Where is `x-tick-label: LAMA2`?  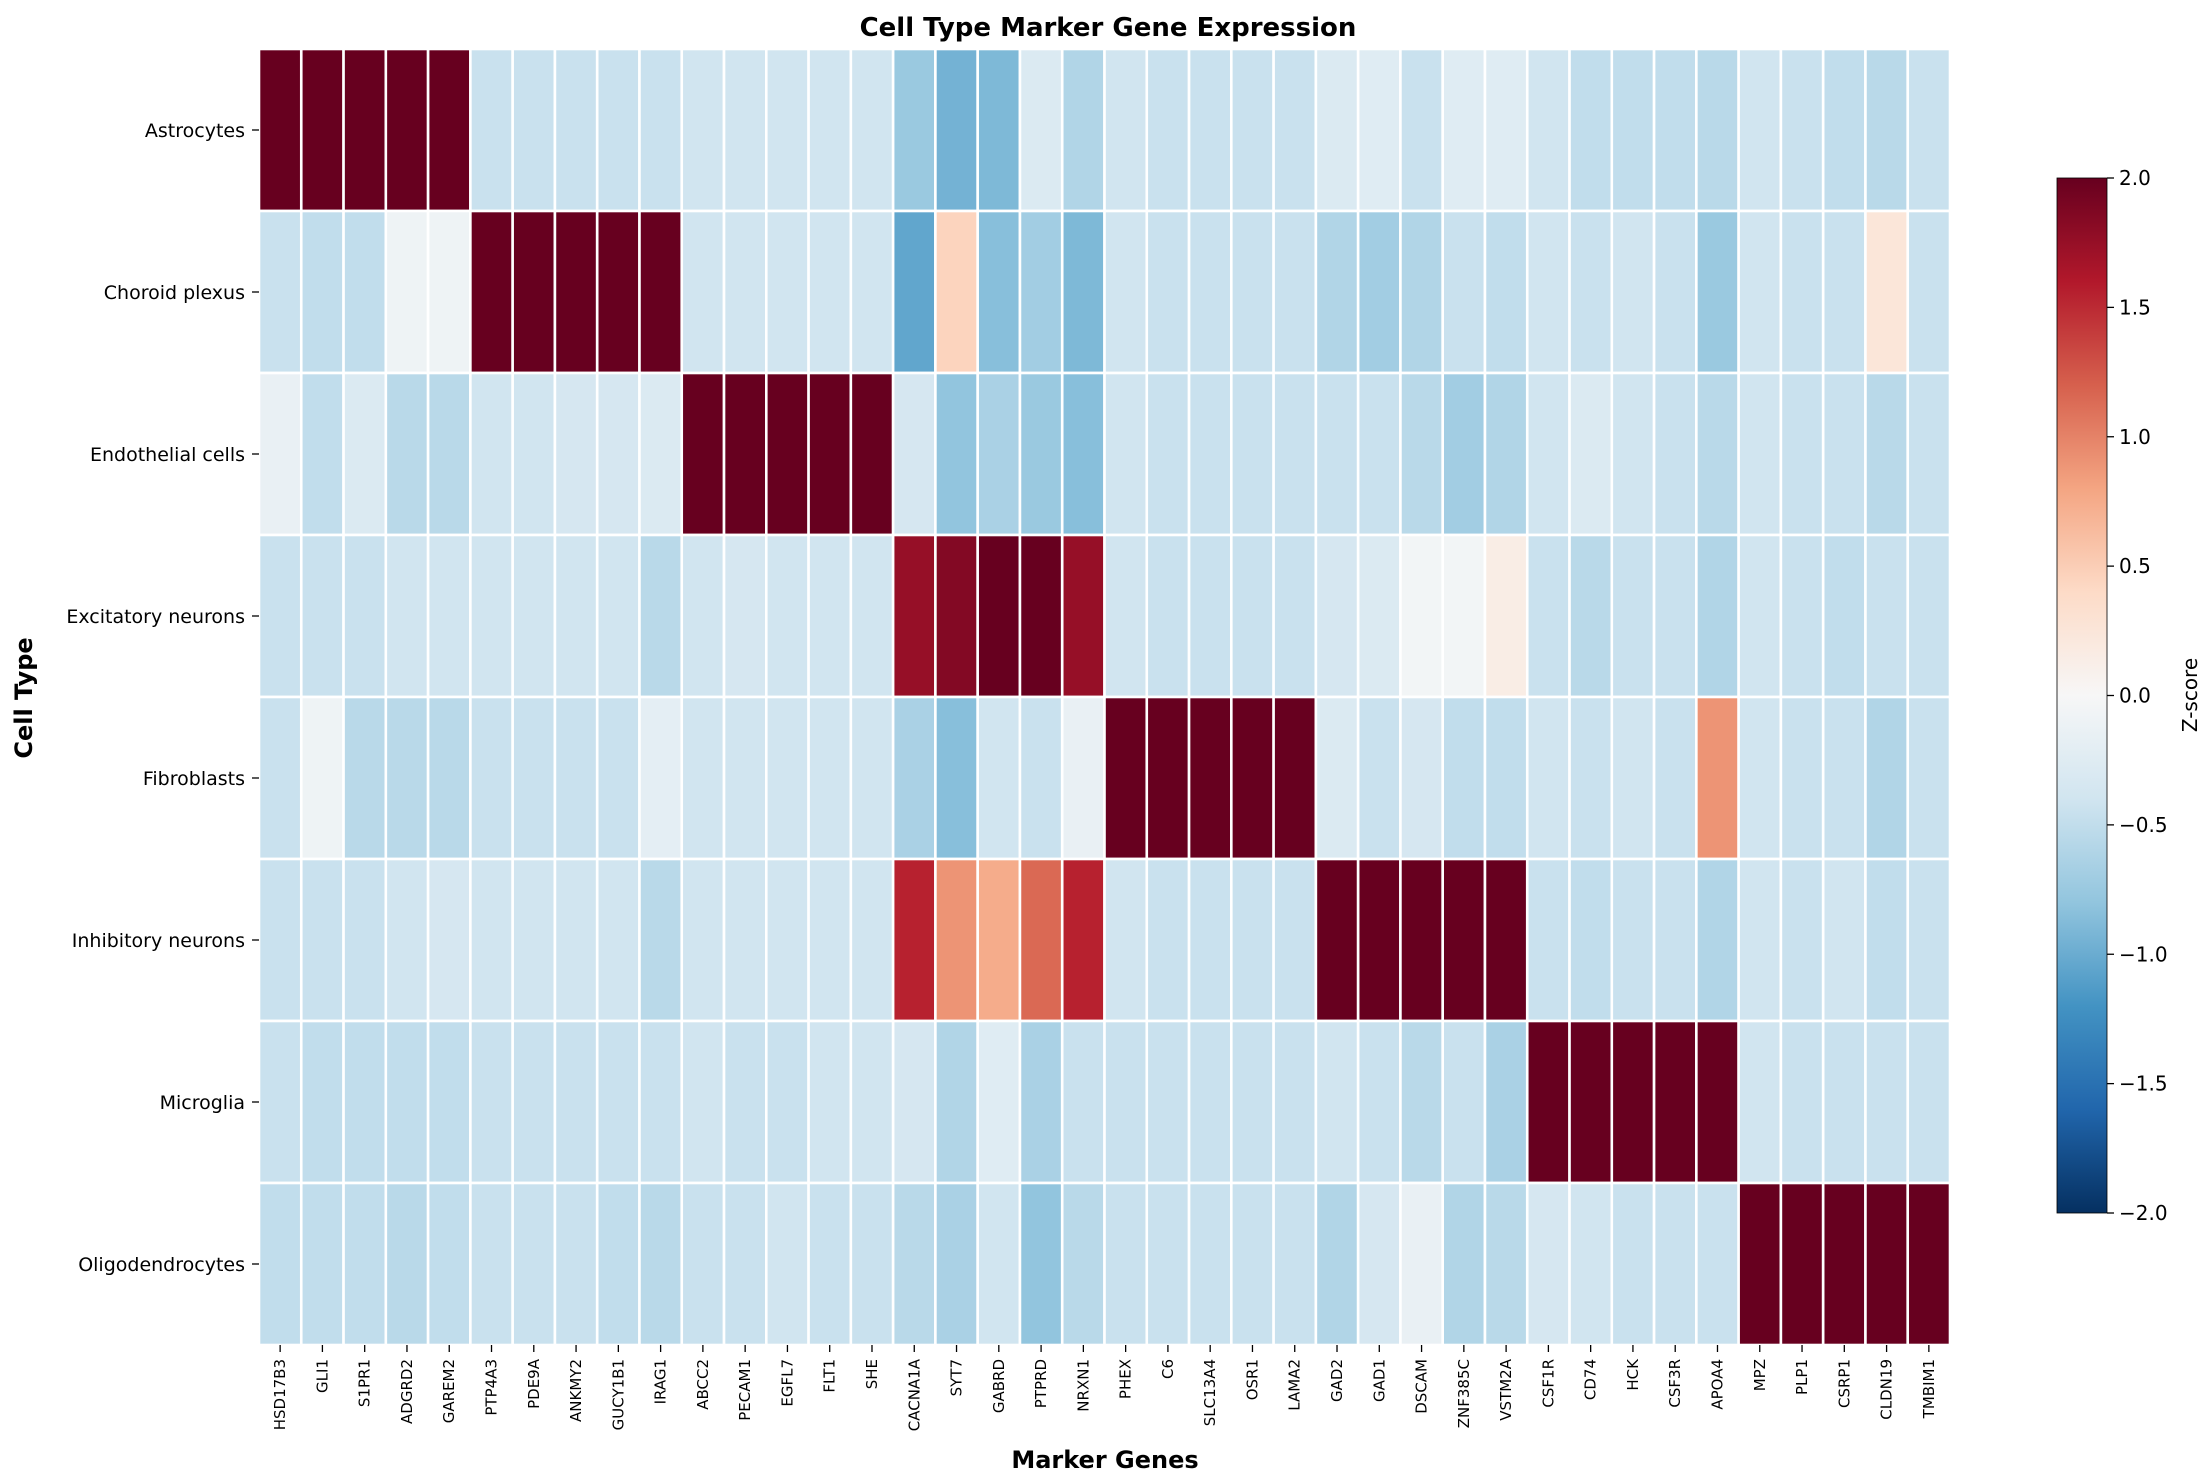 x-tick-label: LAMA2 is located at coordinates (1295, 1385).